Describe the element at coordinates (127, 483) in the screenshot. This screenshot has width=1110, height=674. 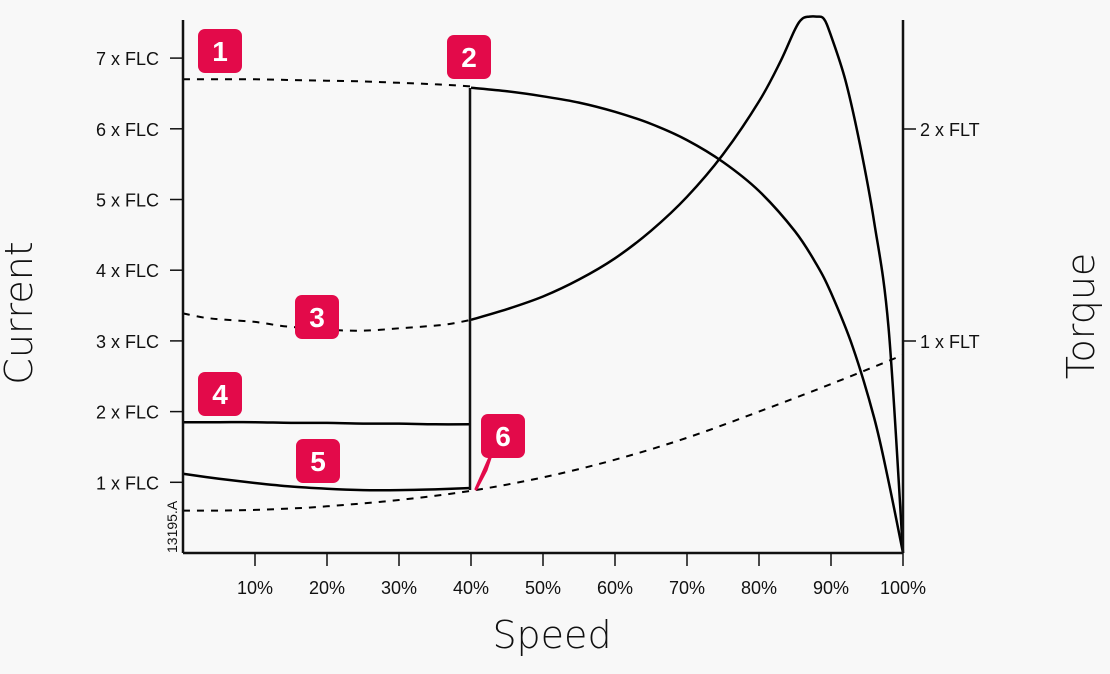
I see `y-left-tick-label: 1 x FLC` at that location.